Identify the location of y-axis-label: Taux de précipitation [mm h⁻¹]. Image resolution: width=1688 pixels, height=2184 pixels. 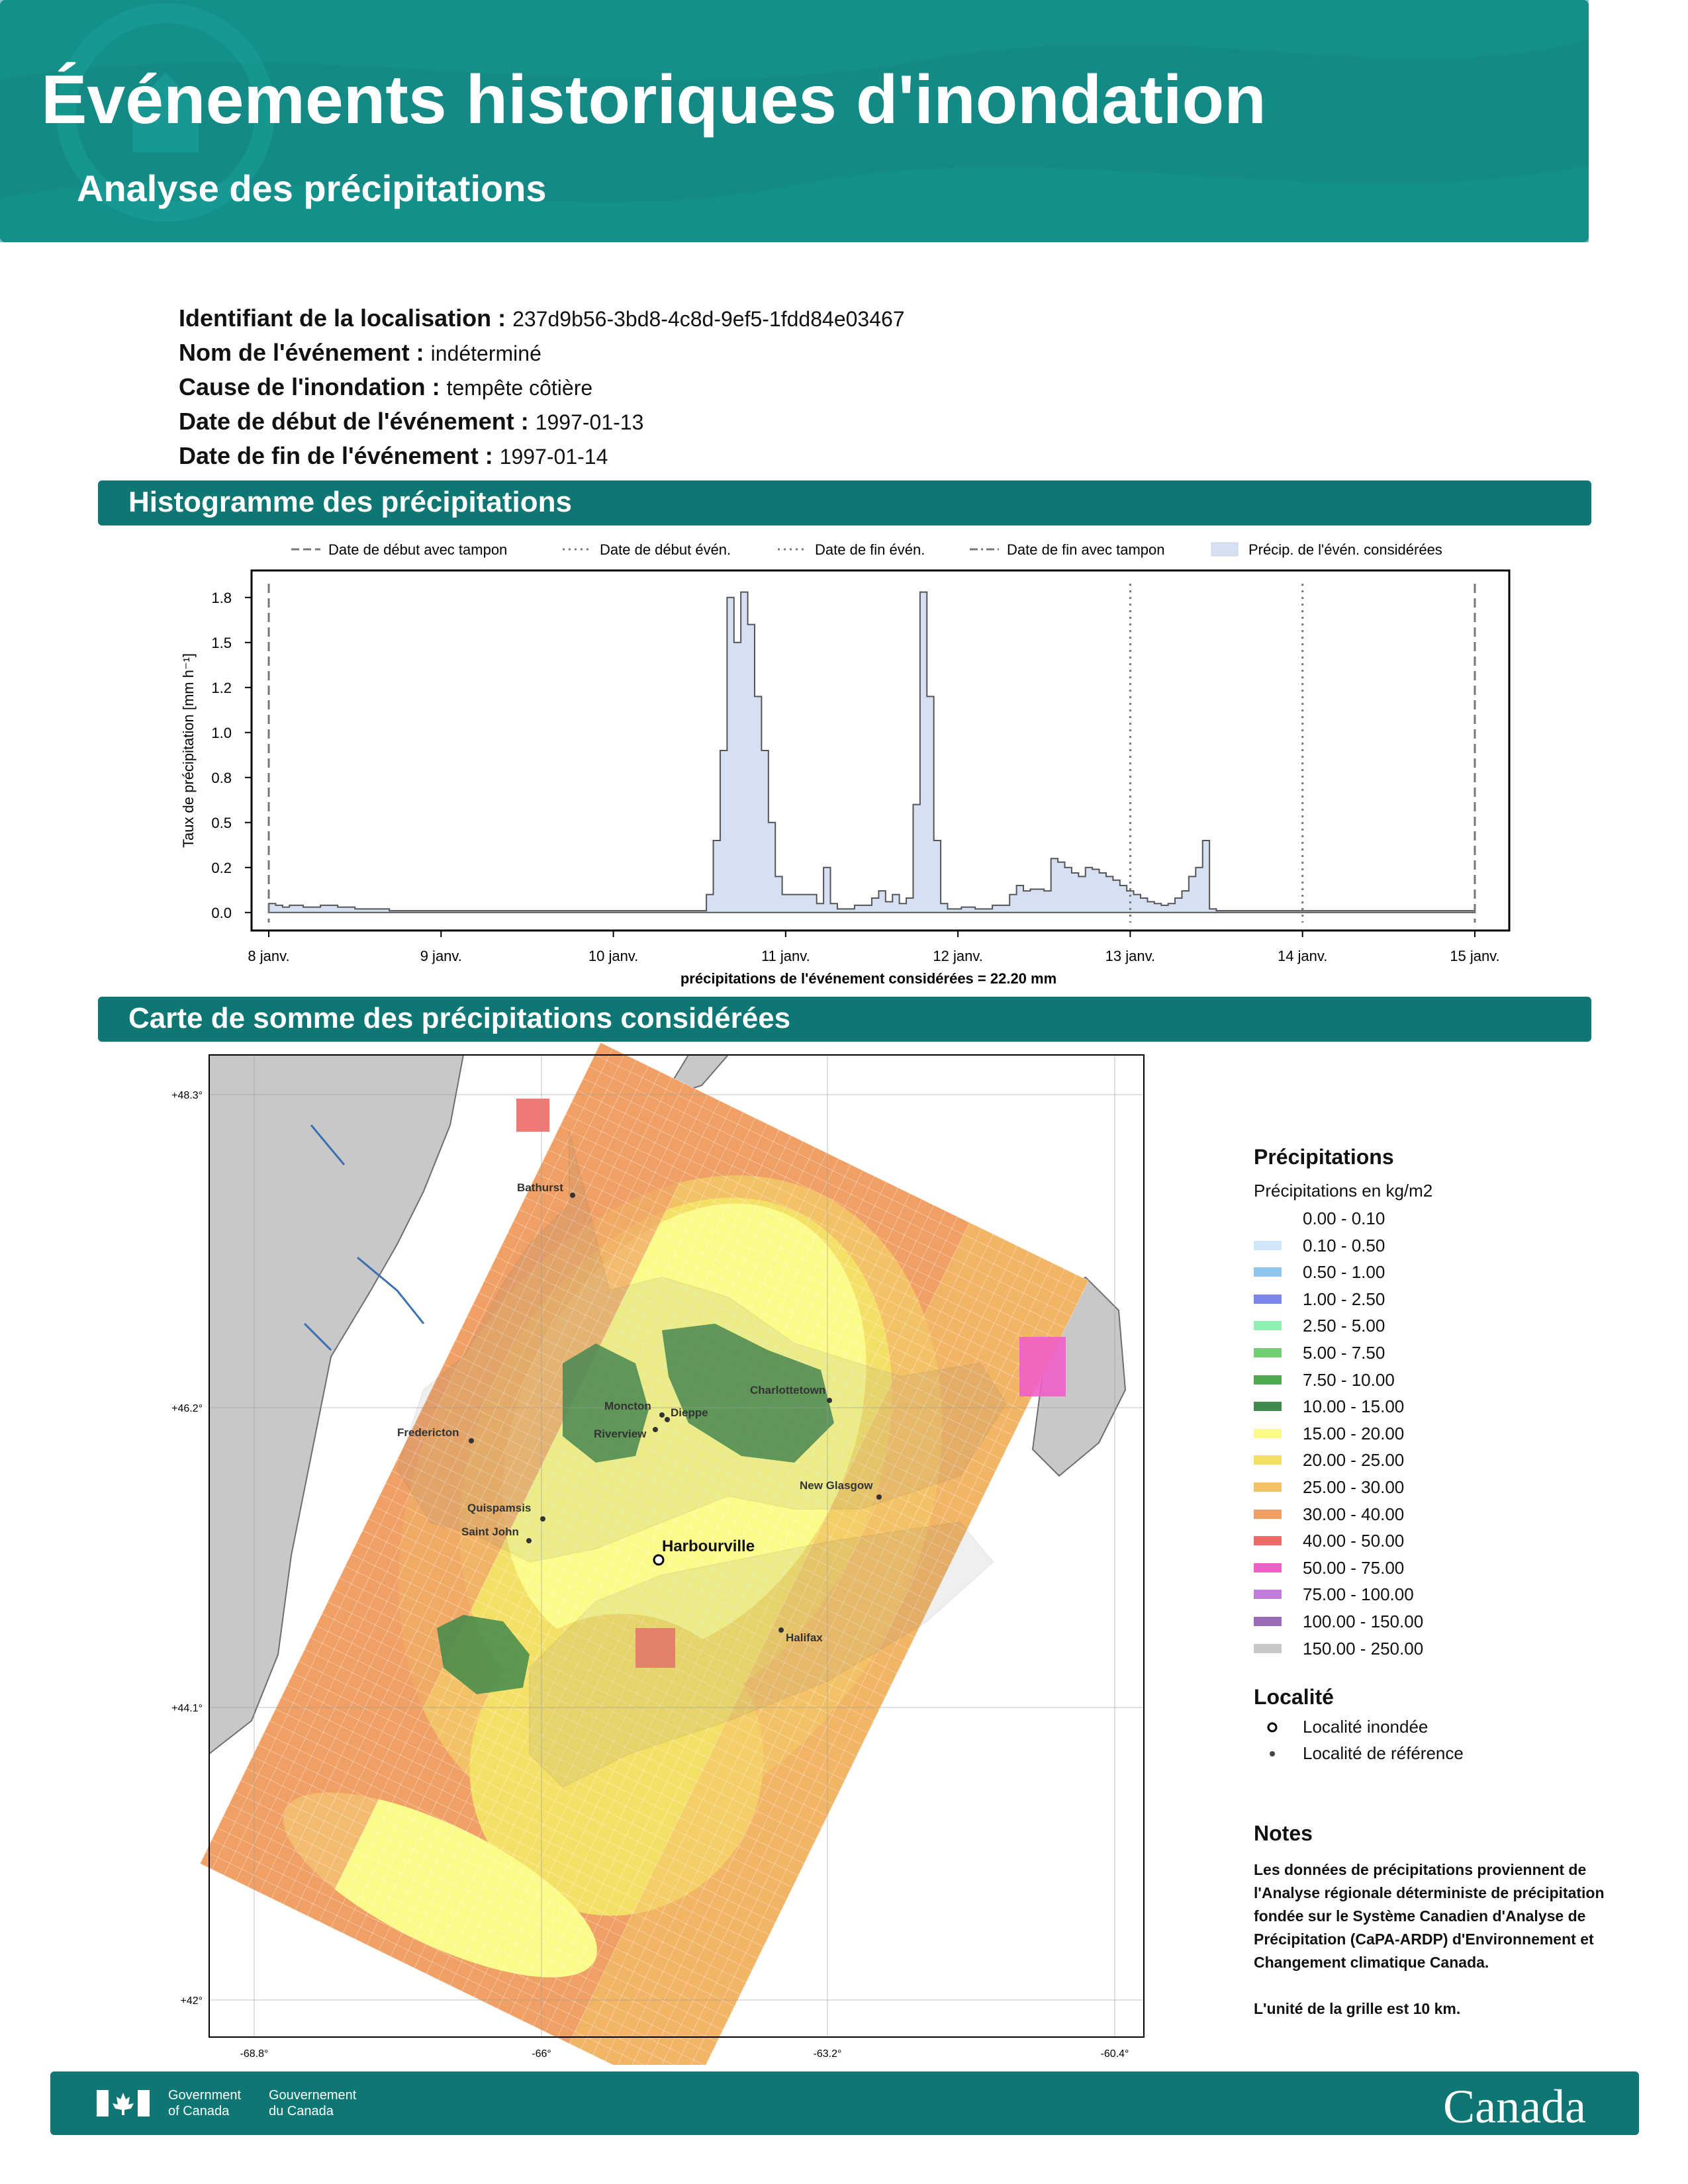
(188, 751).